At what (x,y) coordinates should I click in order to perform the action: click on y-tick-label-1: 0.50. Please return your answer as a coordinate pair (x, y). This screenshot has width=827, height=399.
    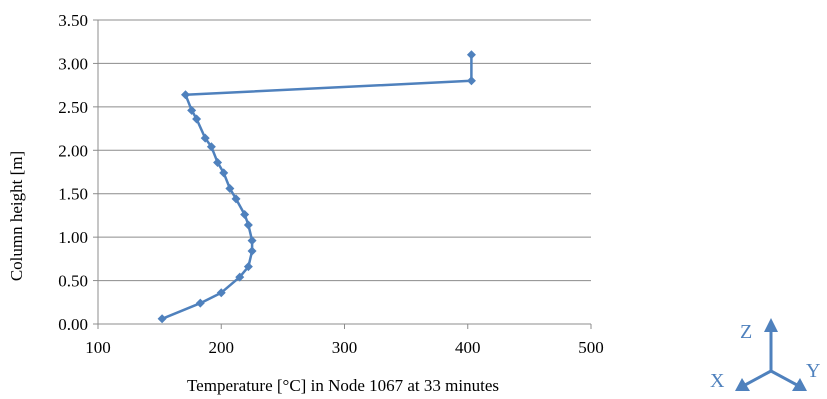
    Looking at the image, I should click on (73, 281).